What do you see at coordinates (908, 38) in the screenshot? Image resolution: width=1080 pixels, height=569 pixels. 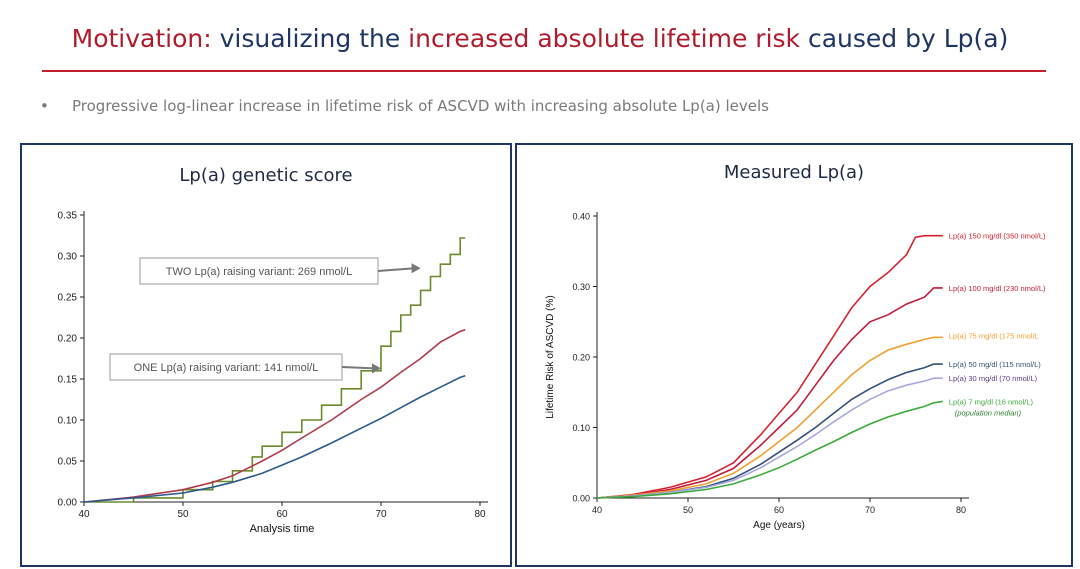 I see `title-part-3: caused by Lp(a)` at bounding box center [908, 38].